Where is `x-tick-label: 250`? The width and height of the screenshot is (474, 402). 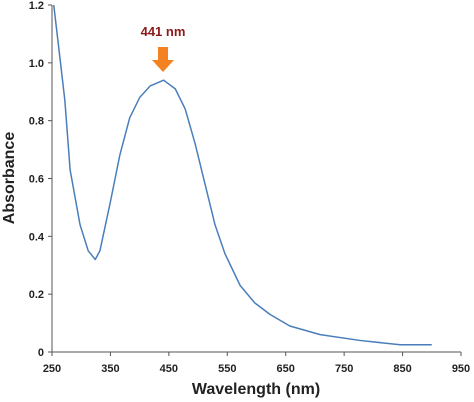
x-tick-label: 250 is located at coordinates (52, 369).